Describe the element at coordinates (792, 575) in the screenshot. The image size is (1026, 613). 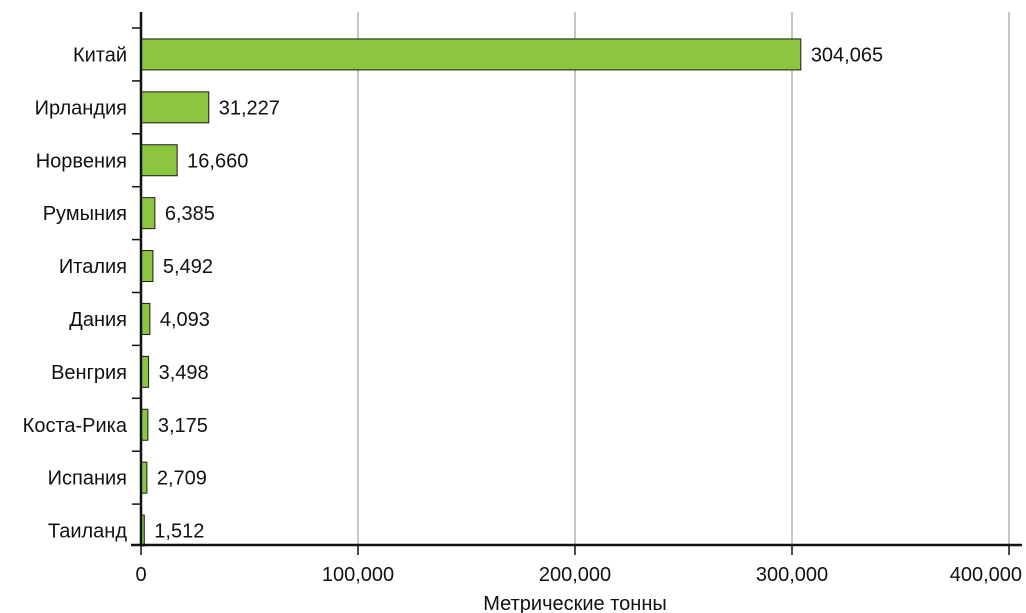
I see `x-tick-label-3: 300,000` at that location.